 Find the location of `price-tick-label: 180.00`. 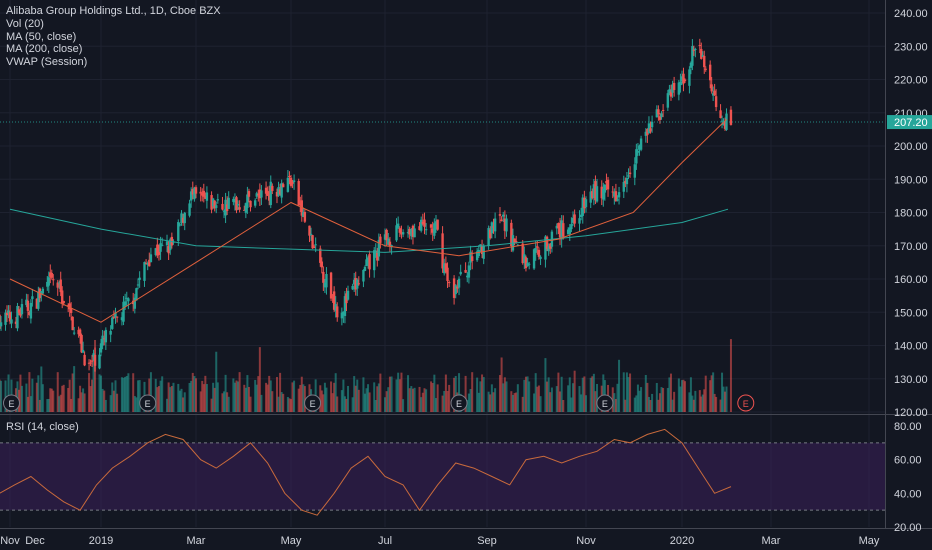

price-tick-label: 180.00 is located at coordinates (911, 214).